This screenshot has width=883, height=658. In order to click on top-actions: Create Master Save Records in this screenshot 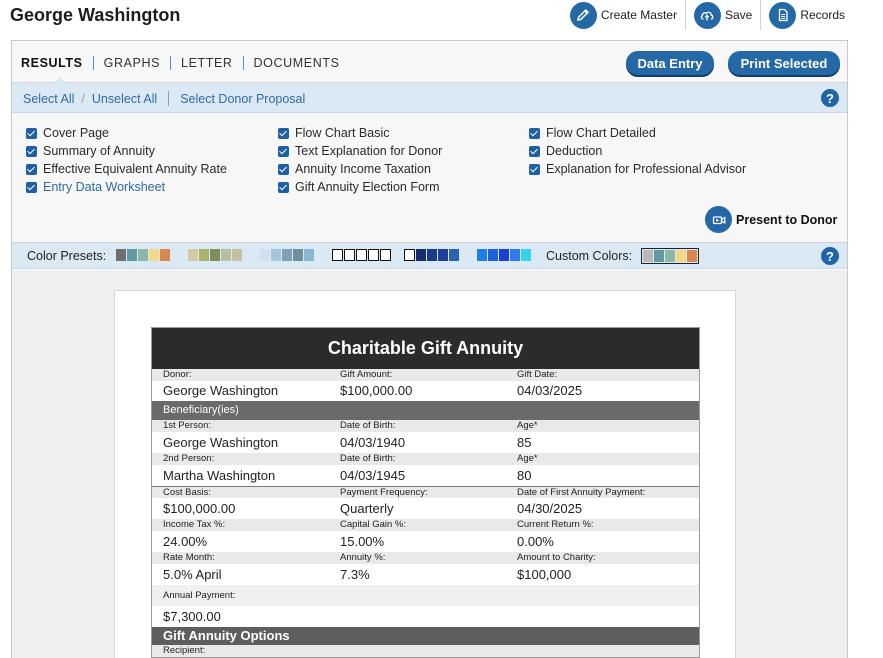, I will do `click(707, 15)`.